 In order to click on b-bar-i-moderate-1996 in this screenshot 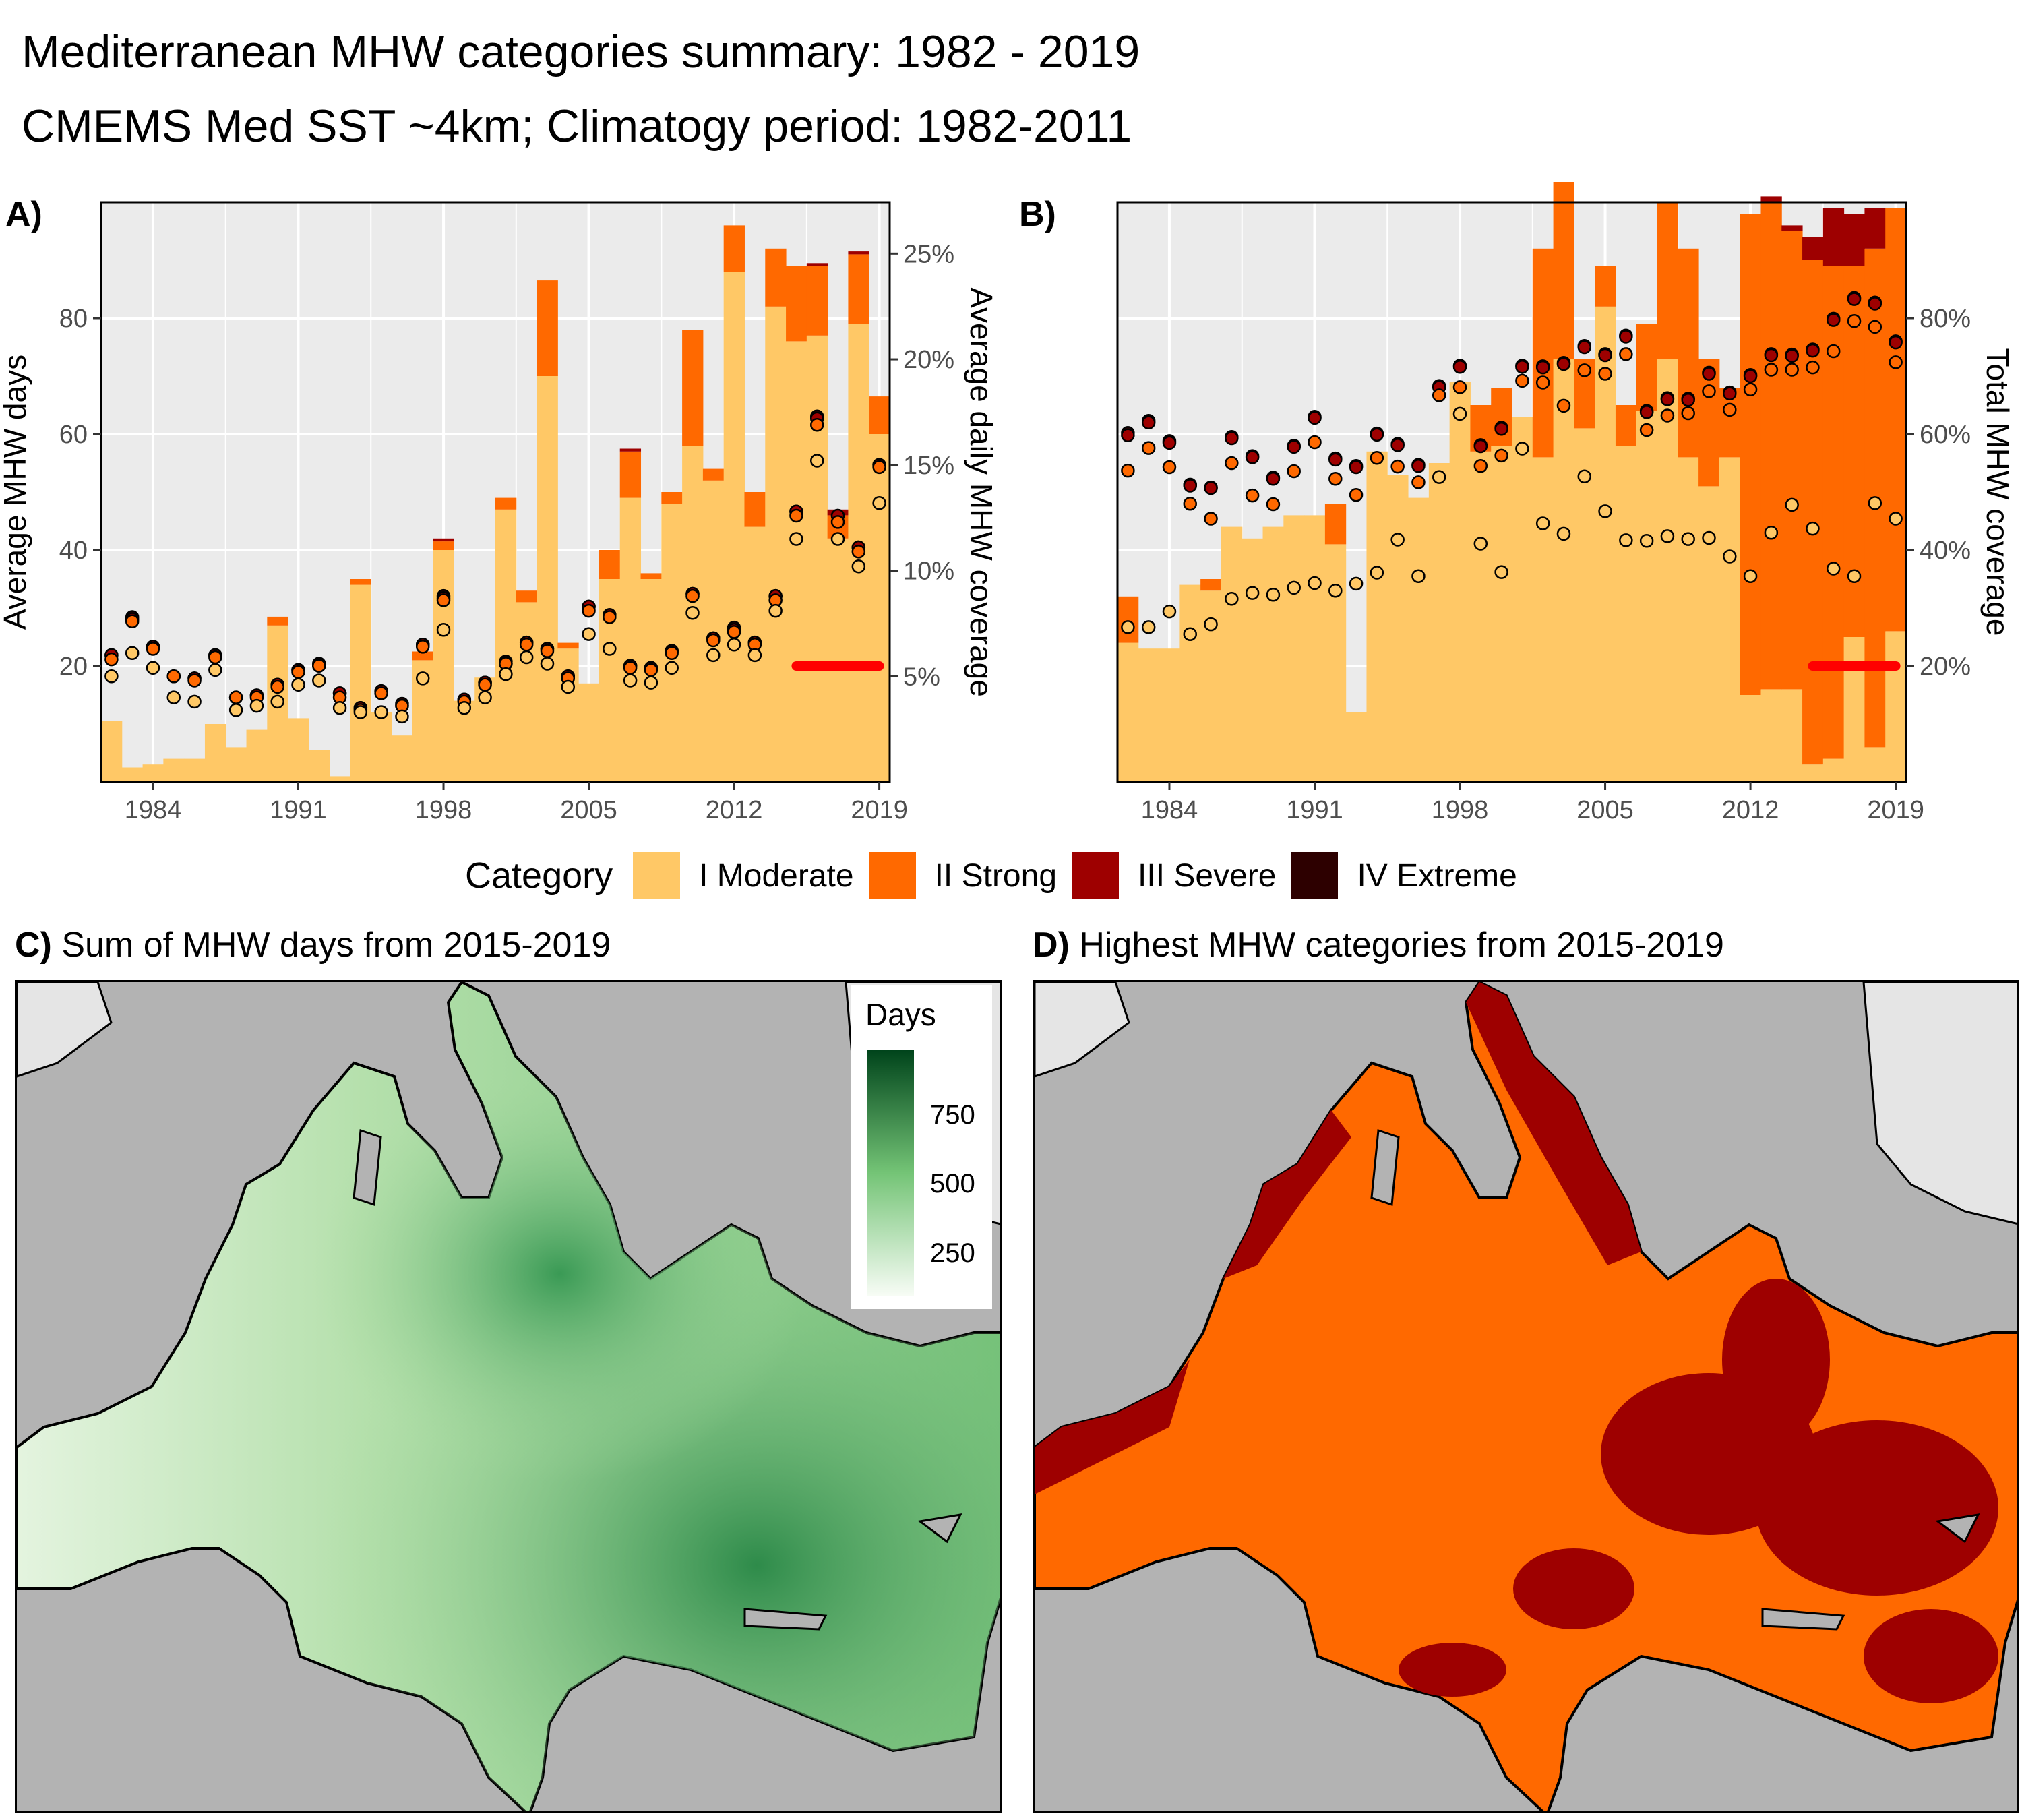, I will do `click(1419, 639)`.